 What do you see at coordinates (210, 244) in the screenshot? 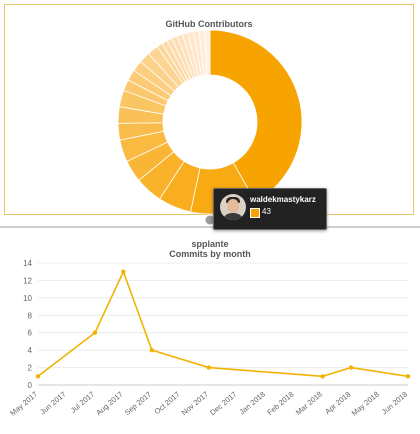
I see `chart-title: spplante` at bounding box center [210, 244].